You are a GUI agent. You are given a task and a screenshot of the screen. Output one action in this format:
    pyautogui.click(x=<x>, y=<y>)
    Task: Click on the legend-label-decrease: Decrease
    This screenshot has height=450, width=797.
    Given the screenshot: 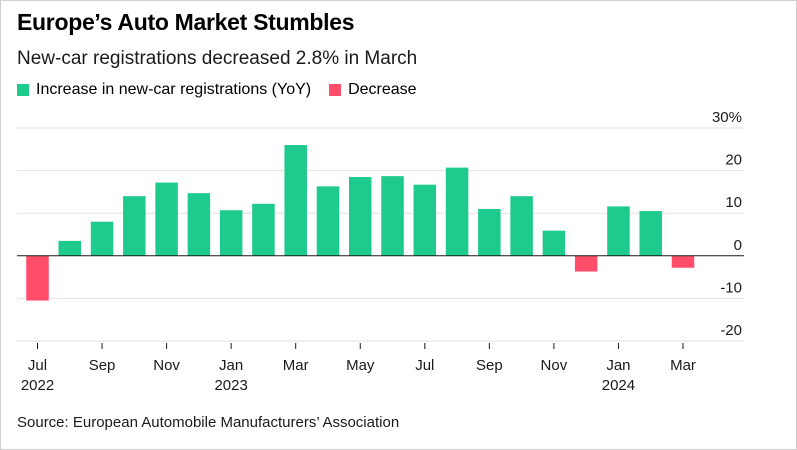 What is the action you would take?
    pyautogui.click(x=382, y=89)
    